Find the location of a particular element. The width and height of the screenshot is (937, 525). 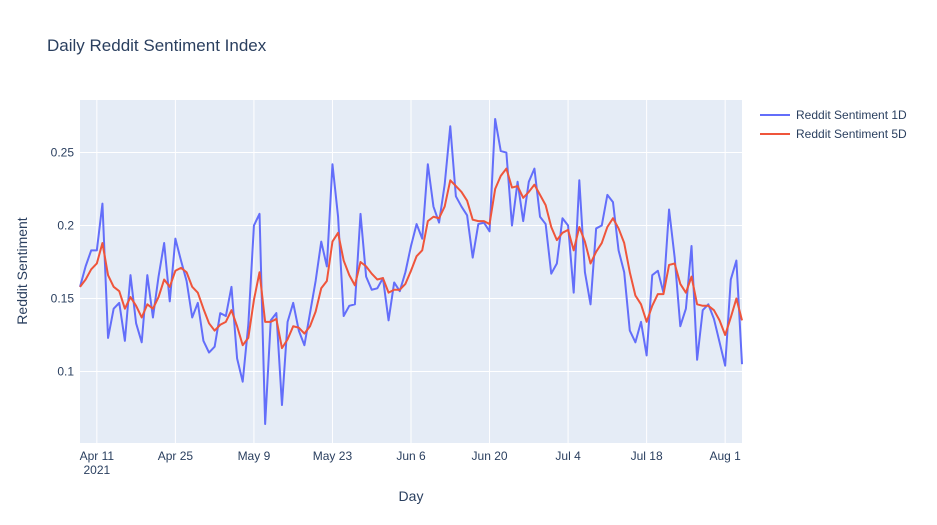

x-tick-label: Aug 1 is located at coordinates (725, 456).